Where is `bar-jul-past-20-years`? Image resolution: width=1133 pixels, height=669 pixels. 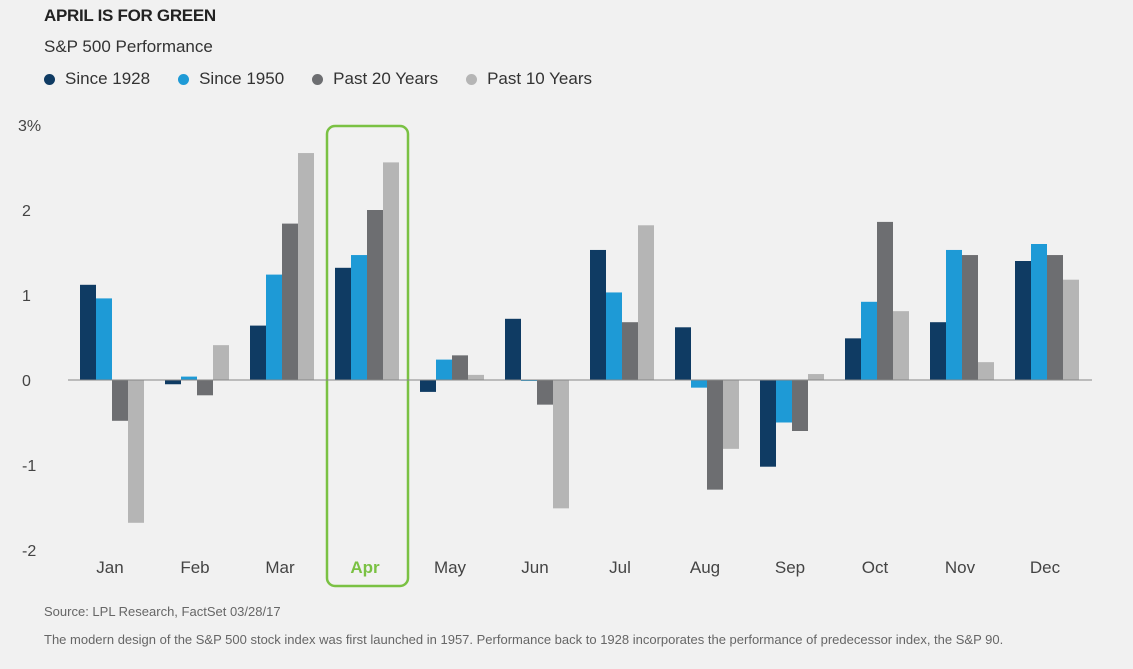 bar-jul-past-20-years is located at coordinates (630, 351).